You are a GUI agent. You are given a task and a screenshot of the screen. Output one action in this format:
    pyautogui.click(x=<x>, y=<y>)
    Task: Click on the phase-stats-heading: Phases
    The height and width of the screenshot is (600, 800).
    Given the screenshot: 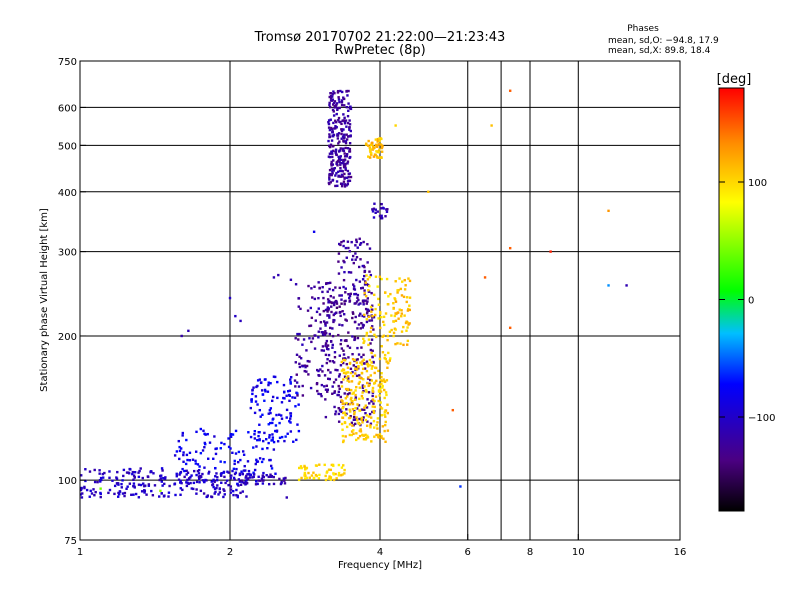 What is the action you would take?
    pyautogui.click(x=643, y=29)
    